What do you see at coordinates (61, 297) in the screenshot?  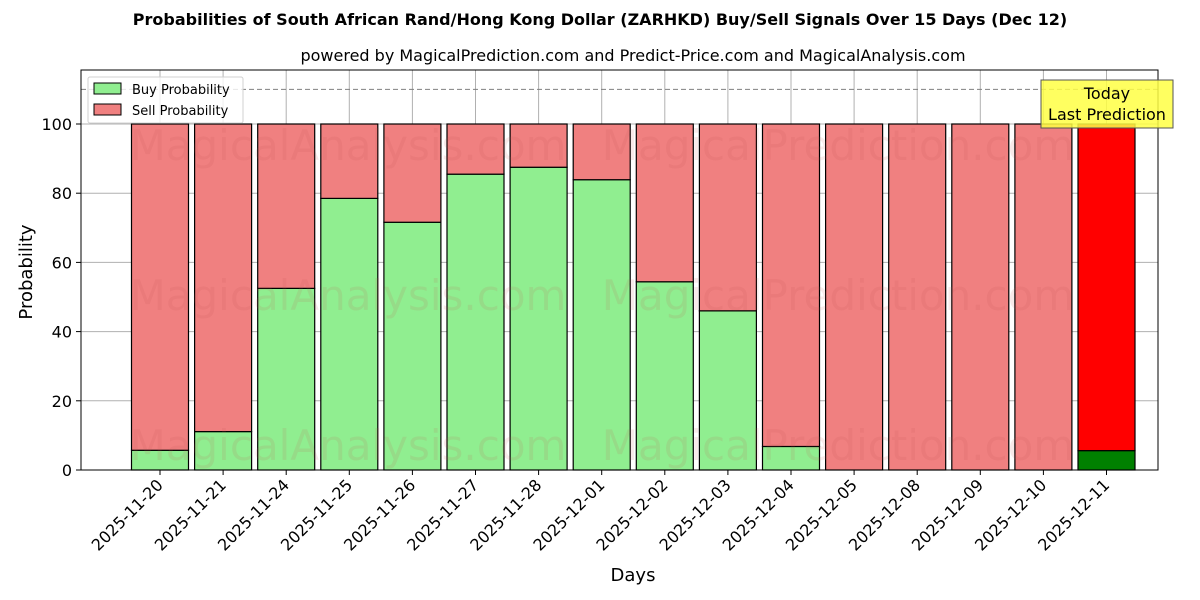 I see `y-axis: 0 20 40 60 80 100` at bounding box center [61, 297].